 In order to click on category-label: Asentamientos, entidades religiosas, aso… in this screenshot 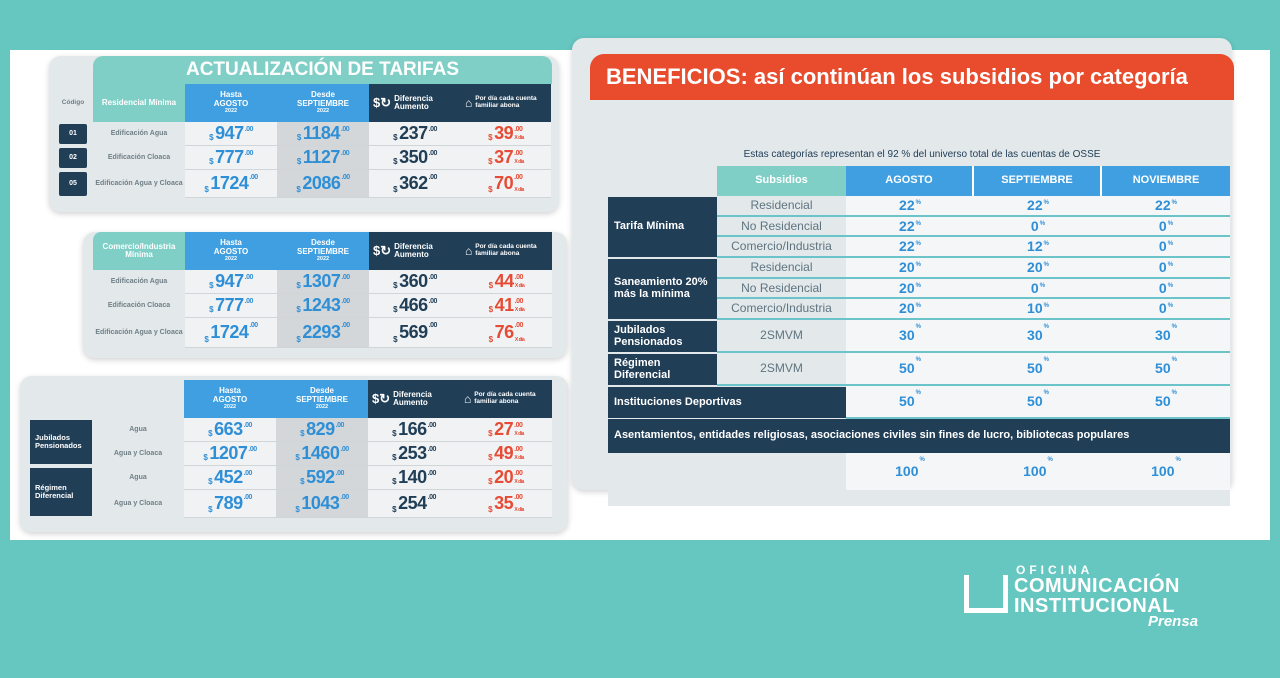, I will do `click(919, 436)`.